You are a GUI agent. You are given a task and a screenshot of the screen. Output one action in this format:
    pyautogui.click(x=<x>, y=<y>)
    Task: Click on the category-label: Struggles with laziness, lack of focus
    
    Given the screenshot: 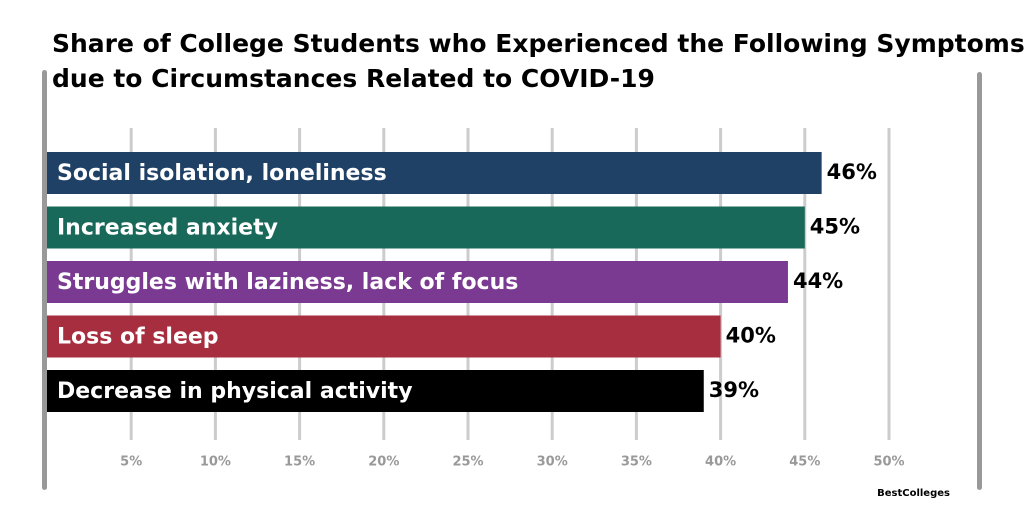 What is the action you would take?
    pyautogui.click(x=287, y=282)
    